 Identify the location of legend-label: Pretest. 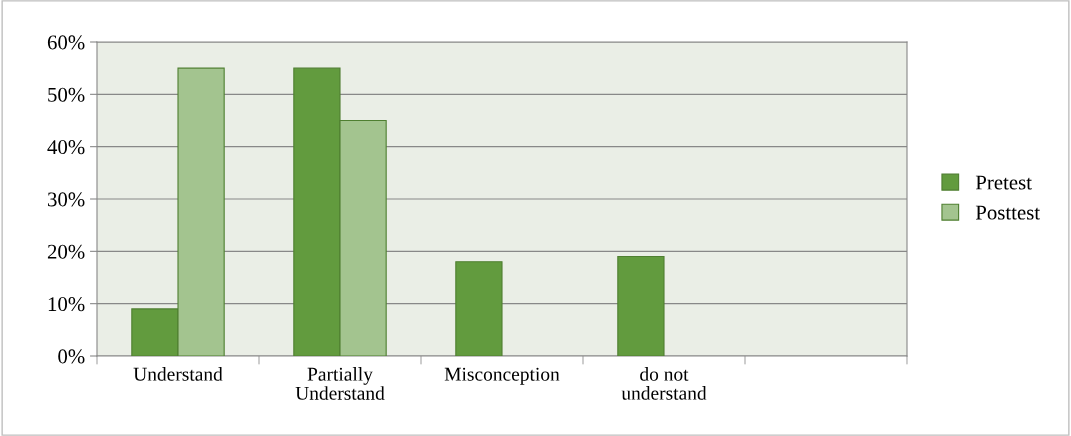
(1003, 182).